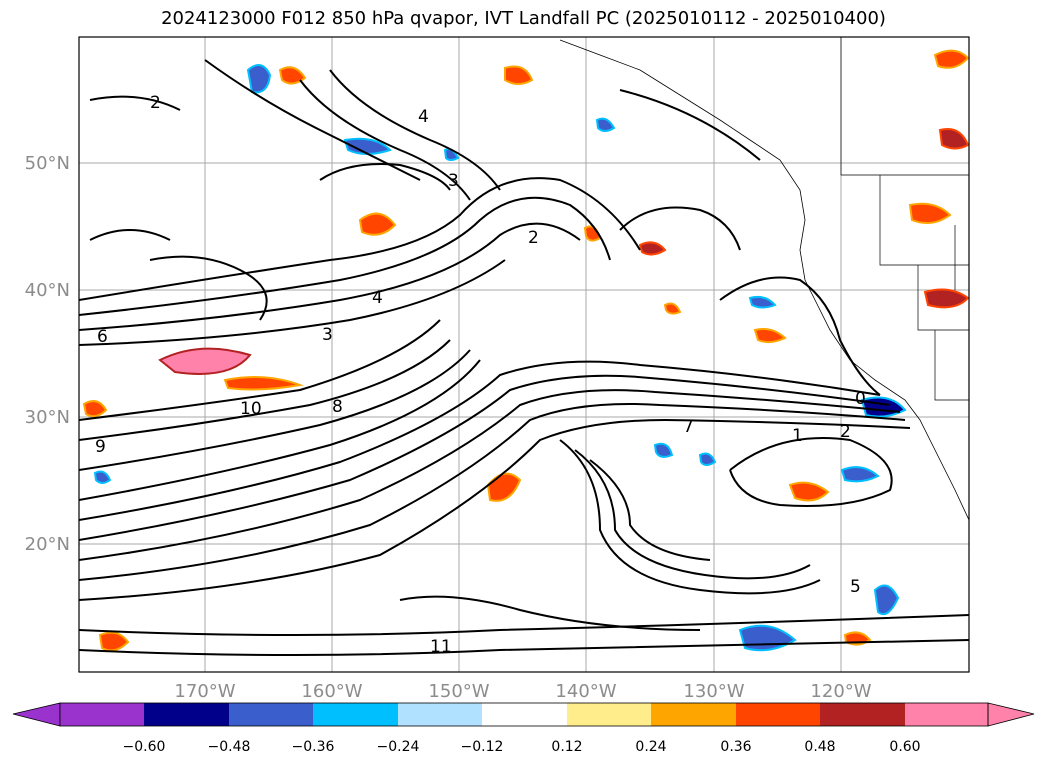  What do you see at coordinates (819, 747) in the screenshot?
I see `colorbar-tick-label: 0.48` at bounding box center [819, 747].